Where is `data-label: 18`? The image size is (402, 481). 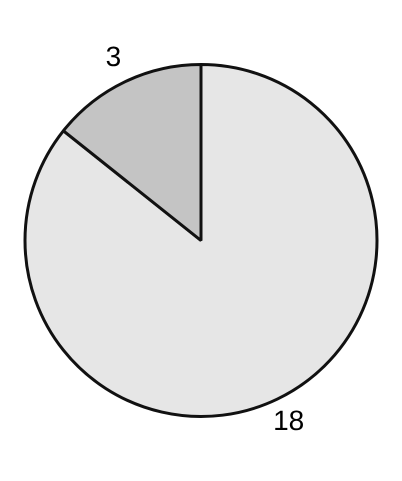 data-label: 18 is located at coordinates (288, 420).